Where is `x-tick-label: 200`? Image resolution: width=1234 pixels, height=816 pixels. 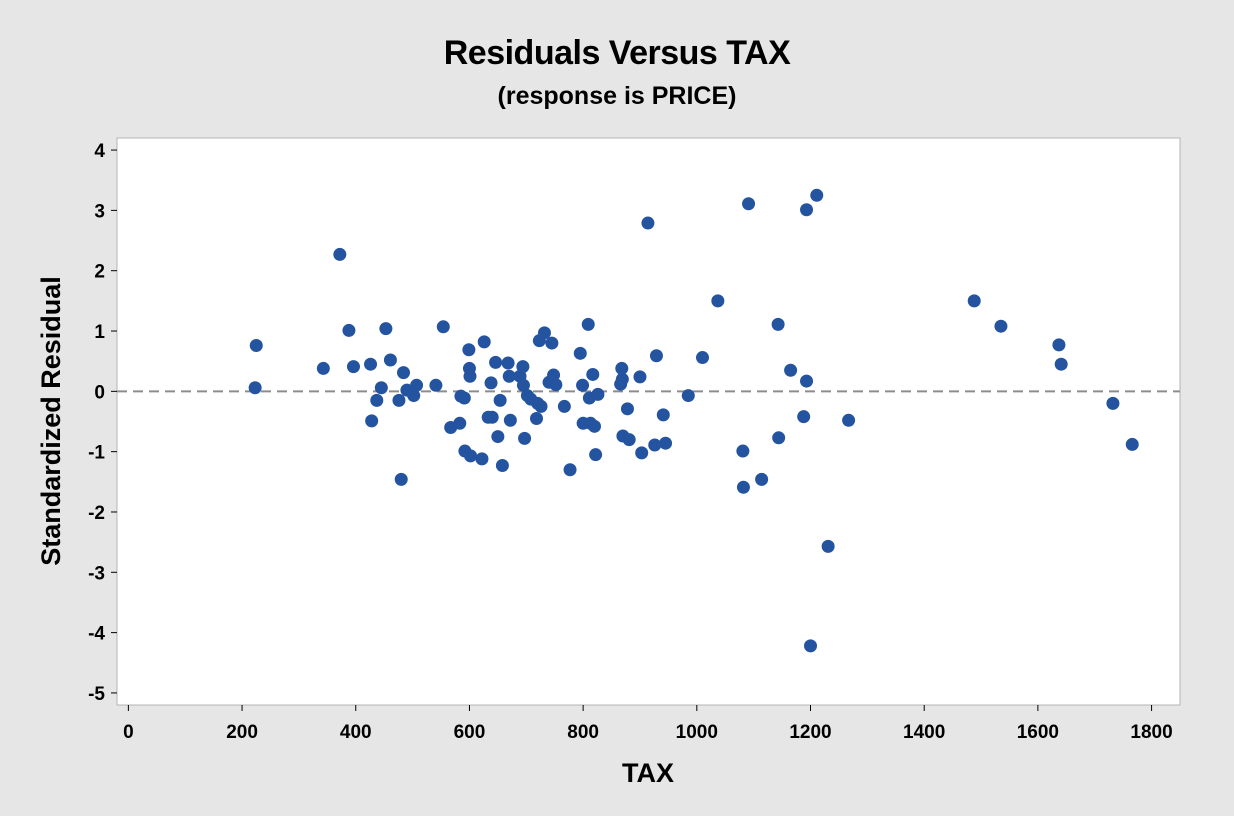
x-tick-label: 200 is located at coordinates (242, 732).